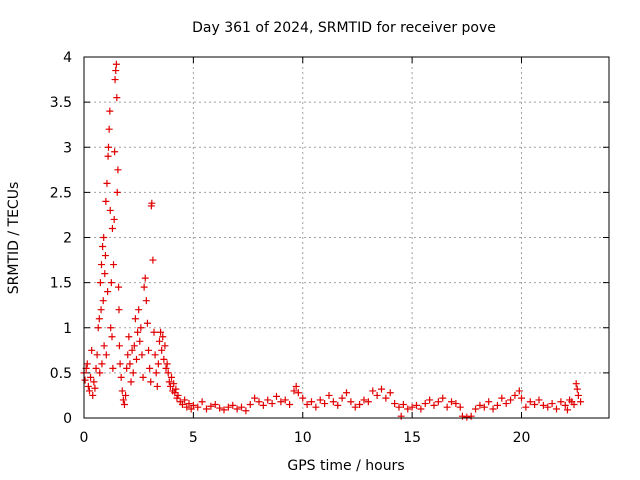  I want to click on y-tick-label: 1.5, so click(61, 284).